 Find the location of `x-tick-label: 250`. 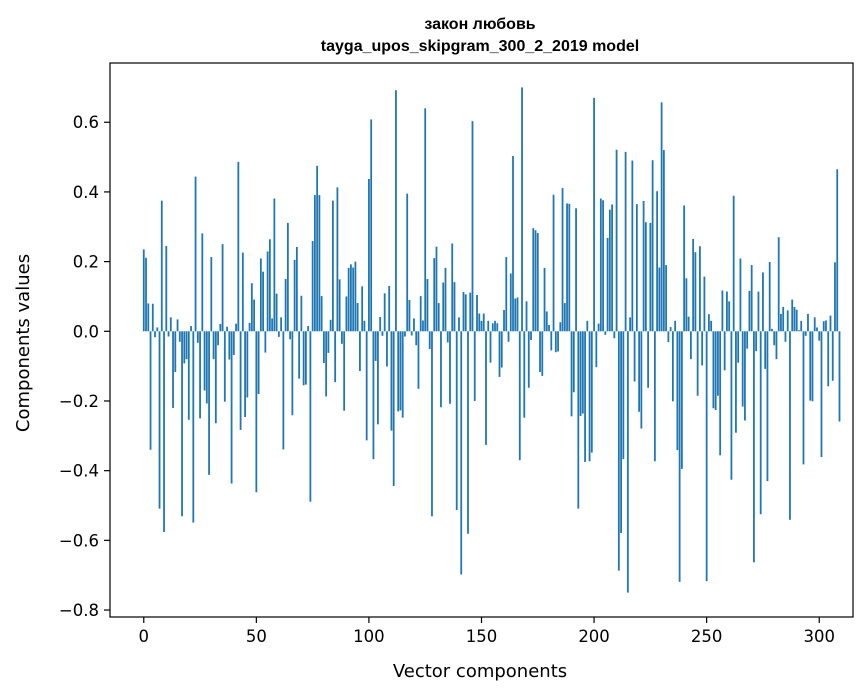

x-tick-label: 250 is located at coordinates (707, 636).